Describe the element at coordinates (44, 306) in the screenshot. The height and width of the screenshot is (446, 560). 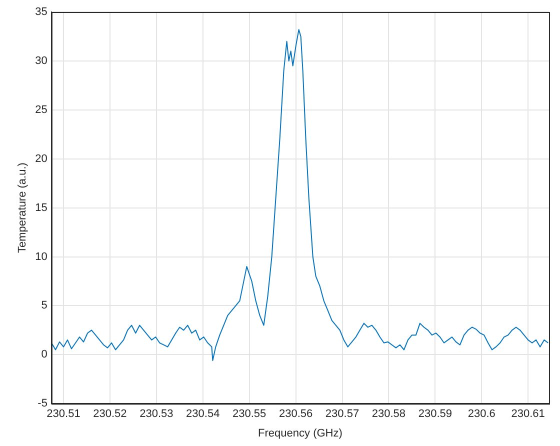
I see `y-tick-label: 5` at that location.